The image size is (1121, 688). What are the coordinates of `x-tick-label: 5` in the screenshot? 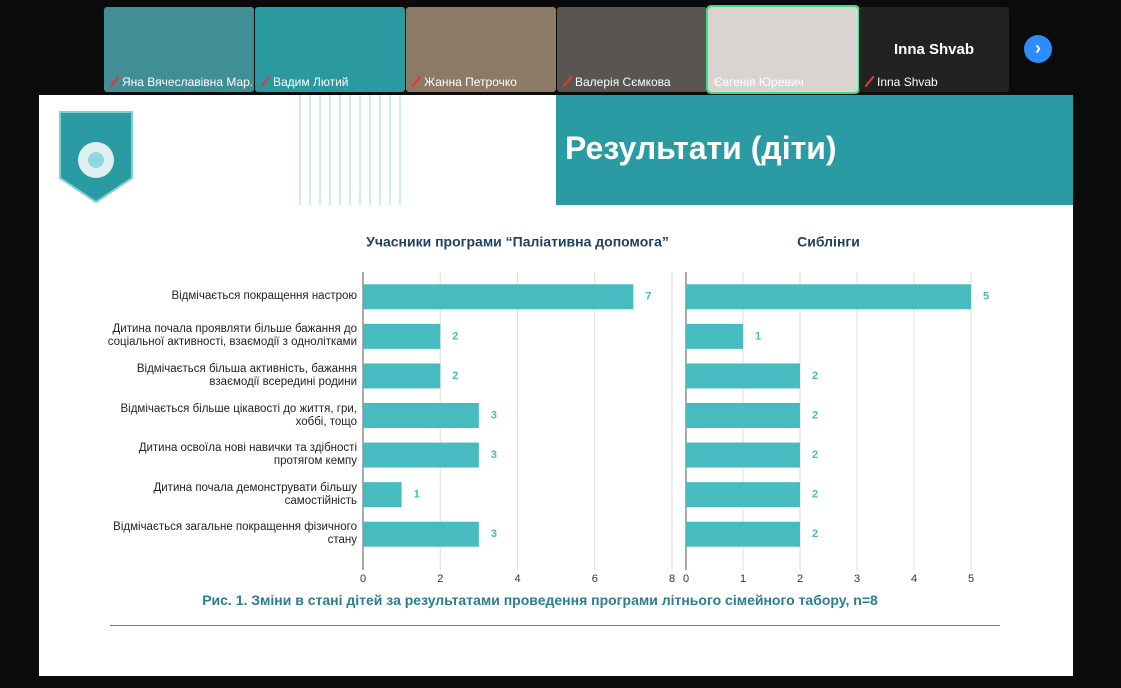 It's located at (971, 579).